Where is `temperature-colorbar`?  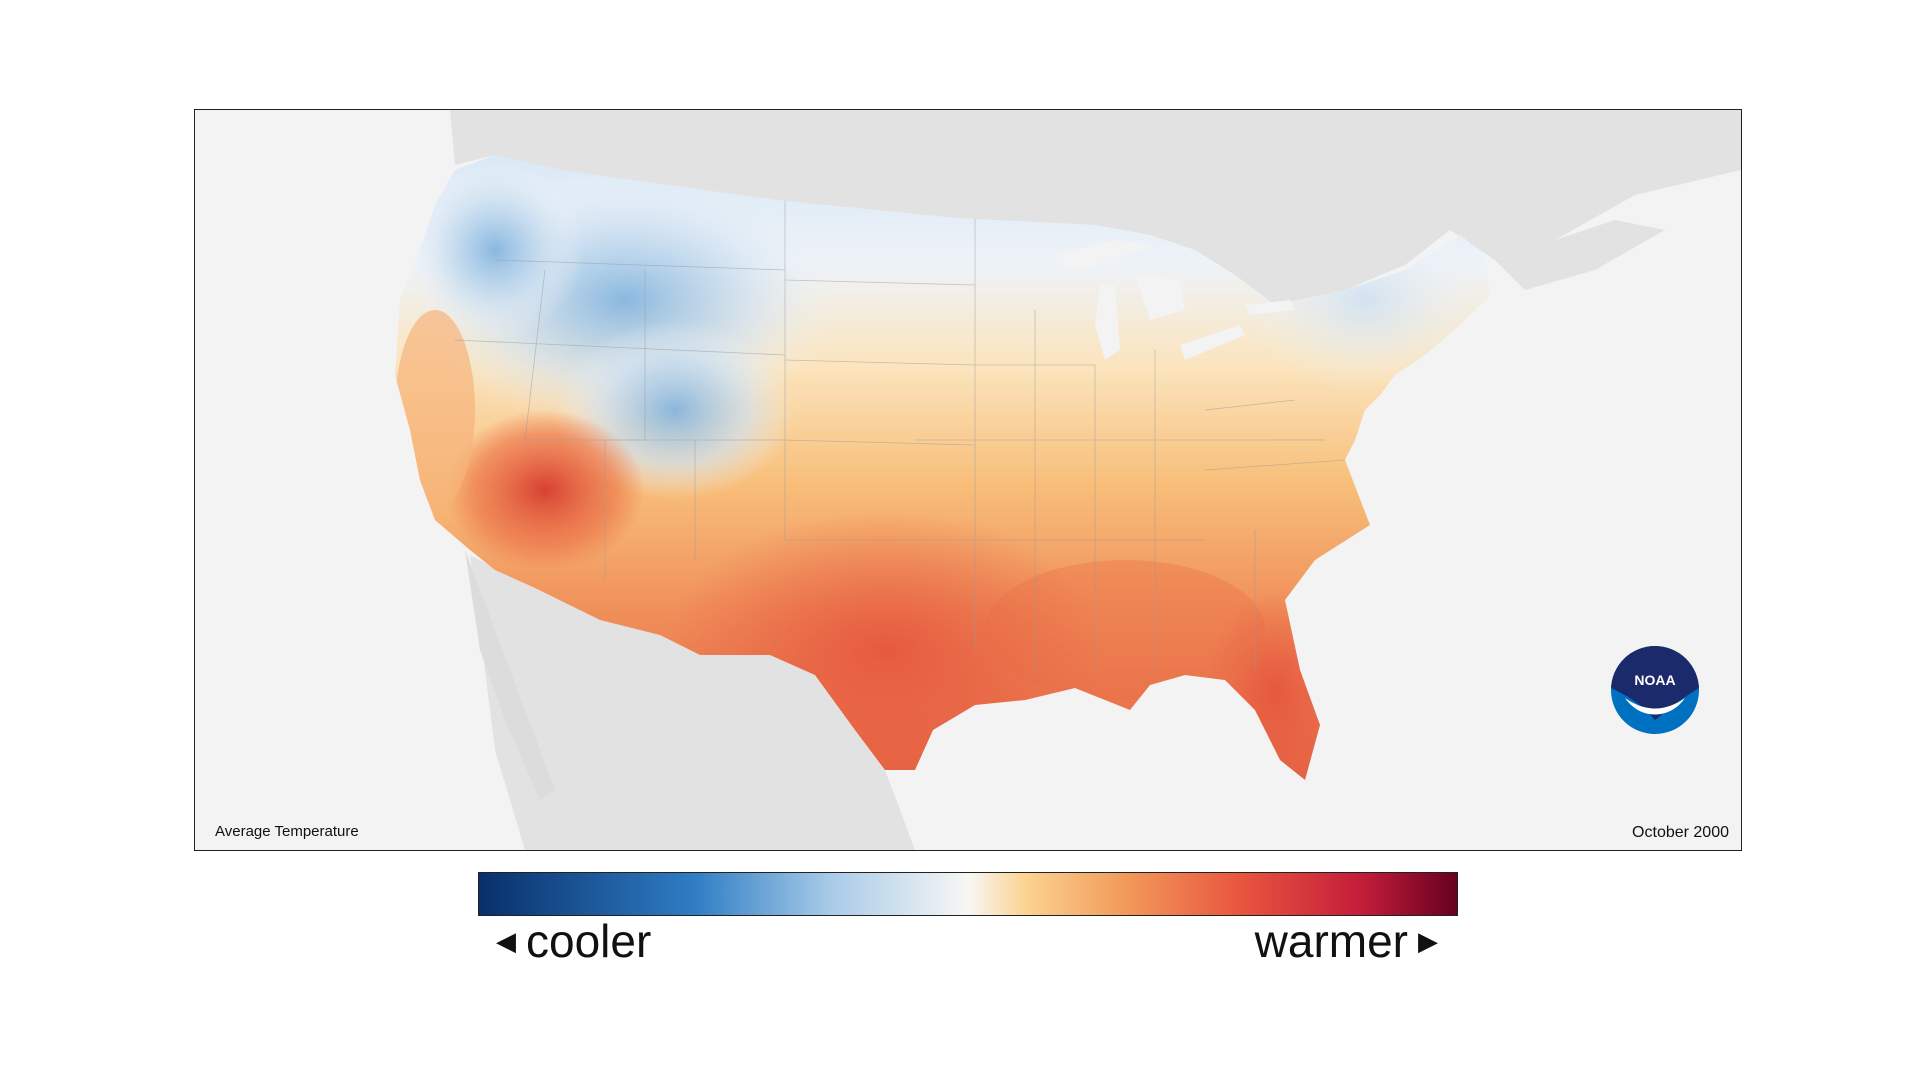 temperature-colorbar is located at coordinates (968, 894).